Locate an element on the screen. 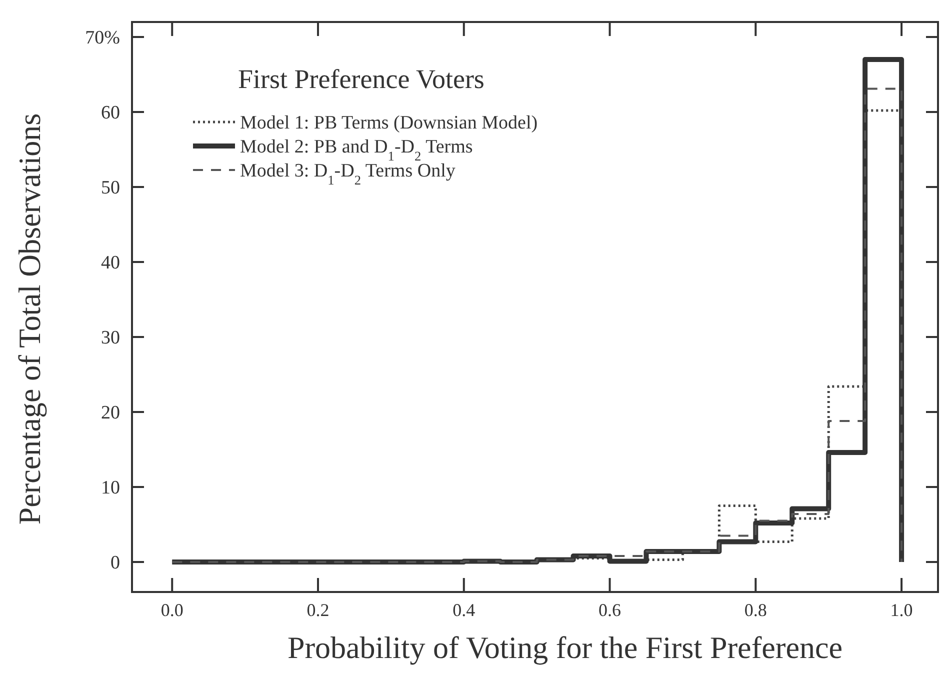  x-tick-label: 0.2 is located at coordinates (318, 610).